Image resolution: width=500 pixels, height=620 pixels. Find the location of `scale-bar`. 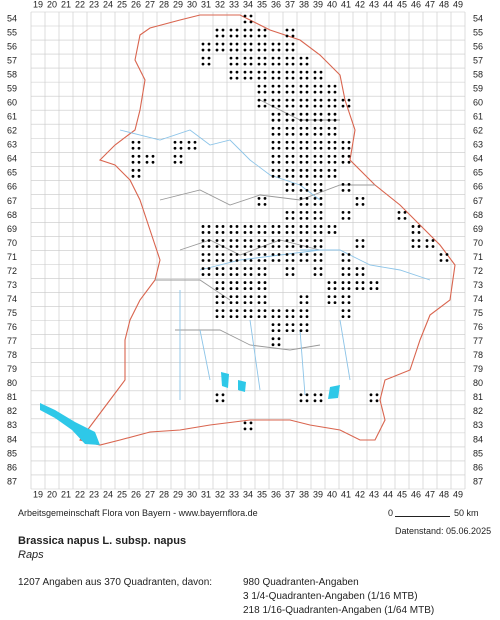

scale-bar is located at coordinates (422, 516).